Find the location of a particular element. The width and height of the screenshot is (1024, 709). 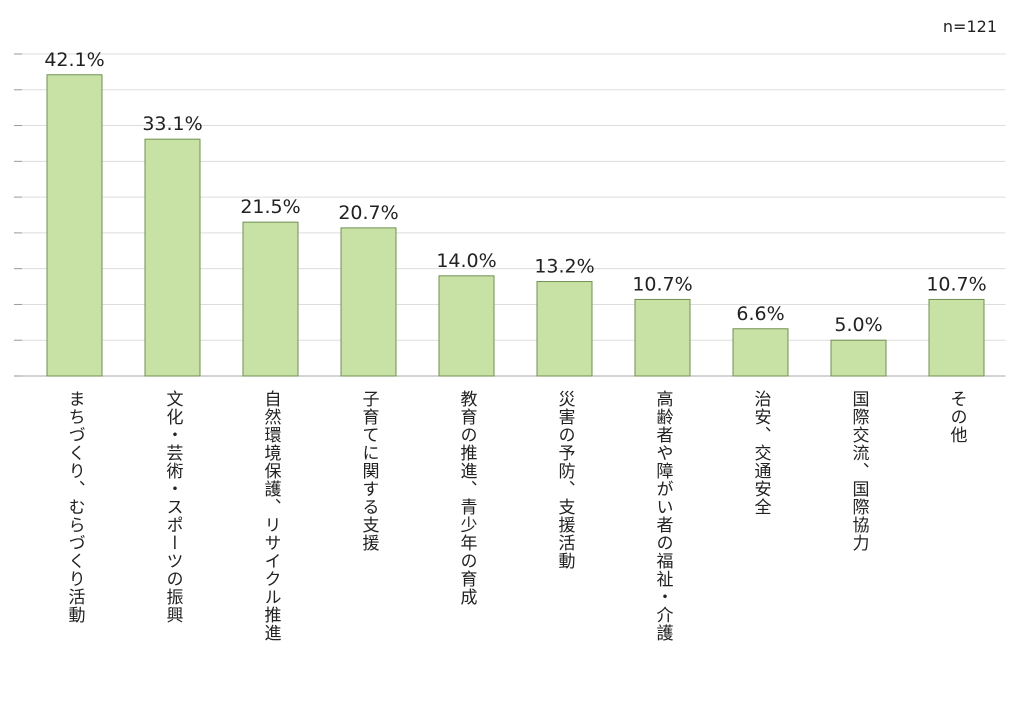

x-tick-label: 子育てに関する支援 is located at coordinates (369, 471).